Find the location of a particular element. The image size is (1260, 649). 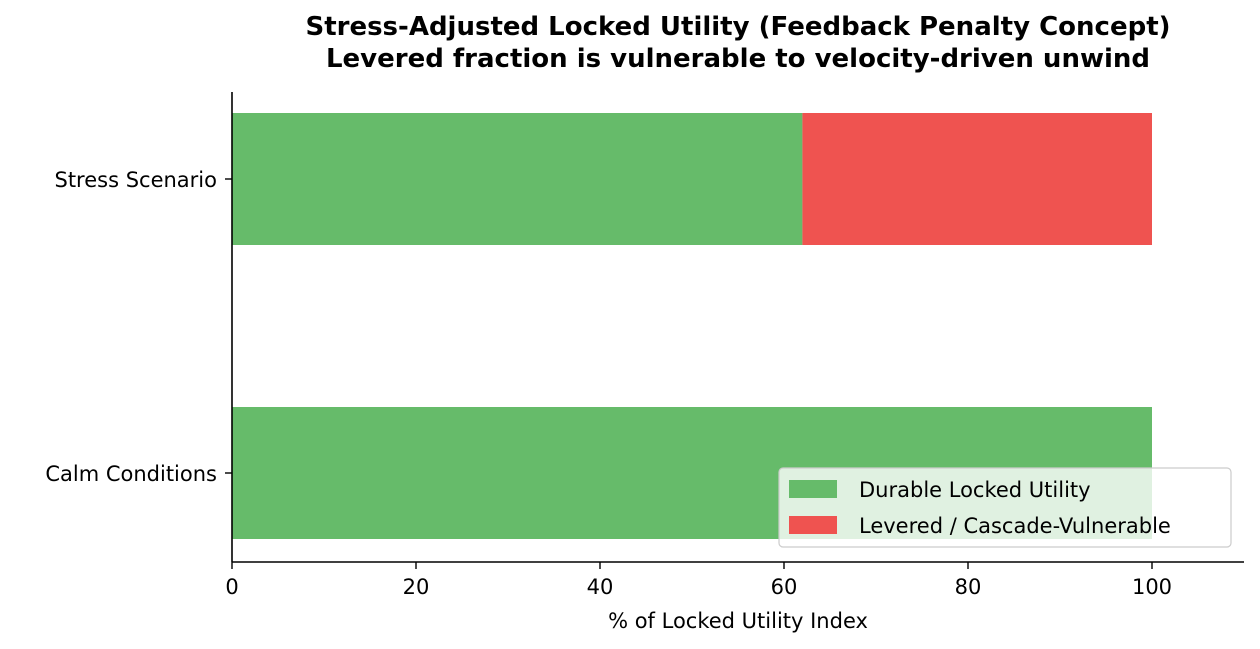

x-tick-label: 100 is located at coordinates (1152, 587).